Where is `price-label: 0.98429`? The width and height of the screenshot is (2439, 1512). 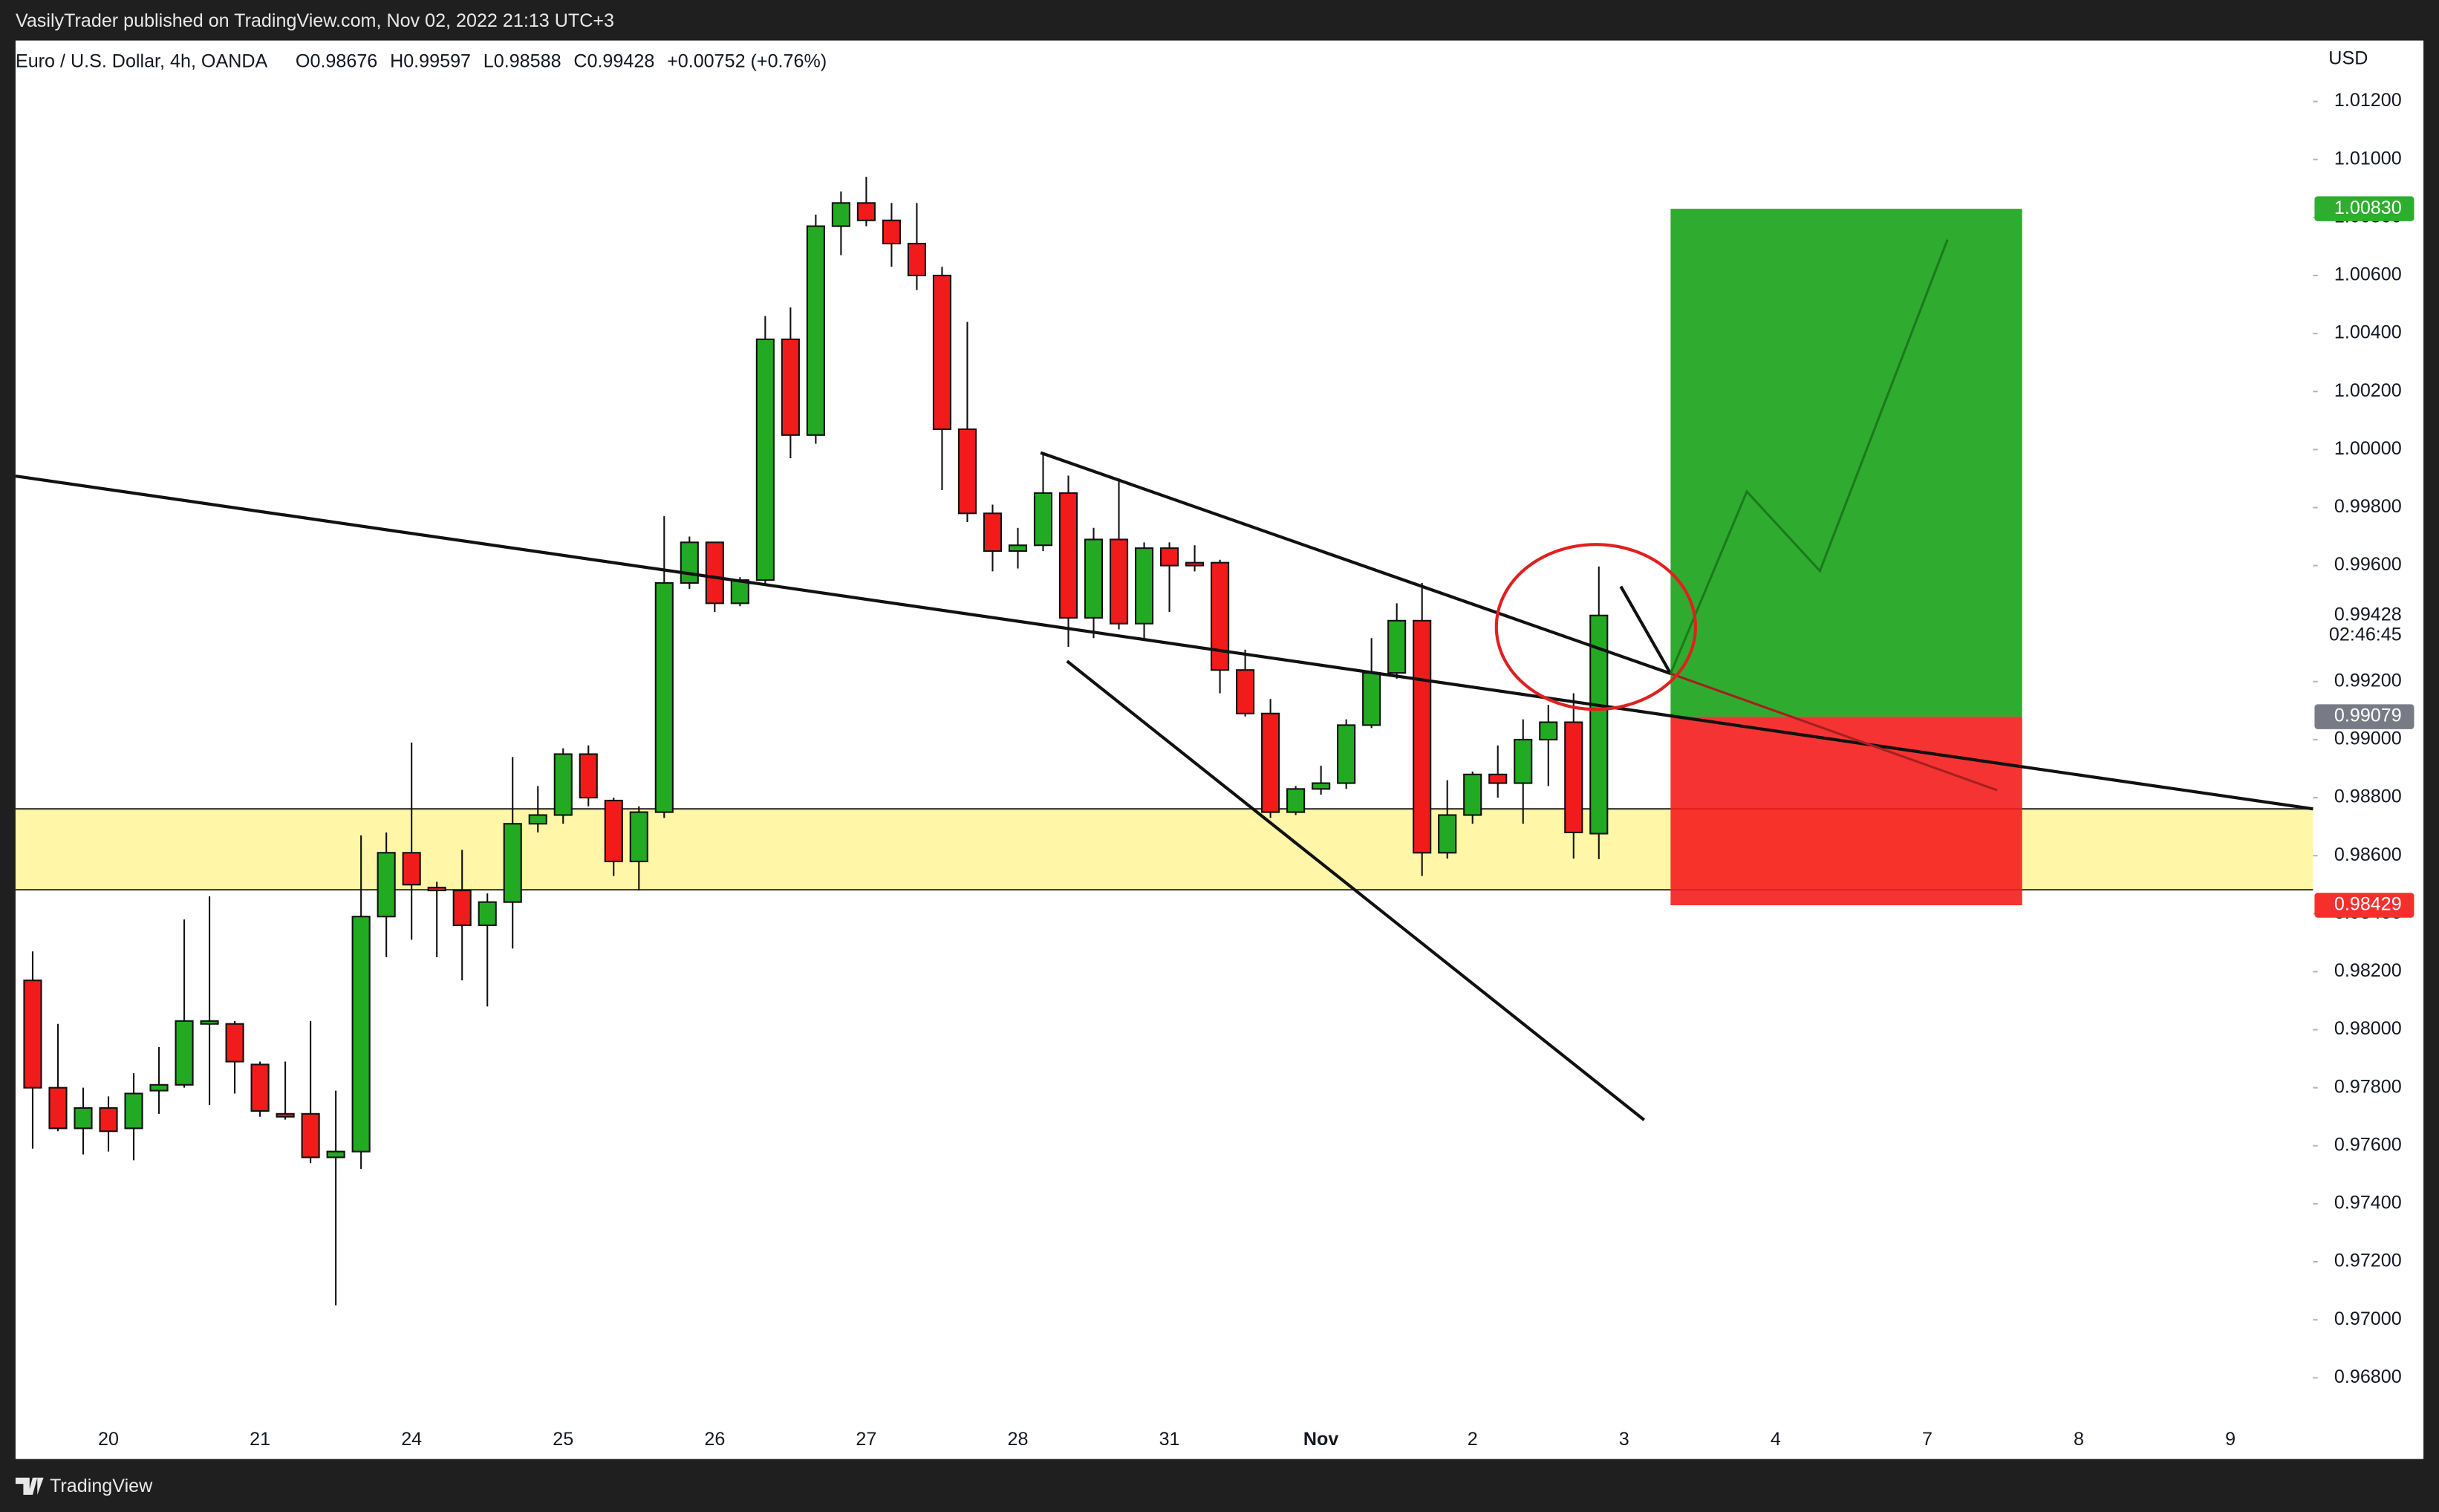
price-label: 0.98429 is located at coordinates (2368, 905).